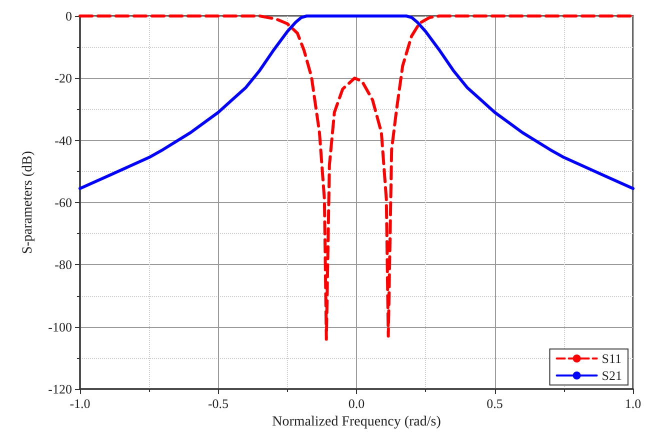 This screenshot has width=646, height=447. What do you see at coordinates (612, 358) in the screenshot?
I see `legend-label: S11` at bounding box center [612, 358].